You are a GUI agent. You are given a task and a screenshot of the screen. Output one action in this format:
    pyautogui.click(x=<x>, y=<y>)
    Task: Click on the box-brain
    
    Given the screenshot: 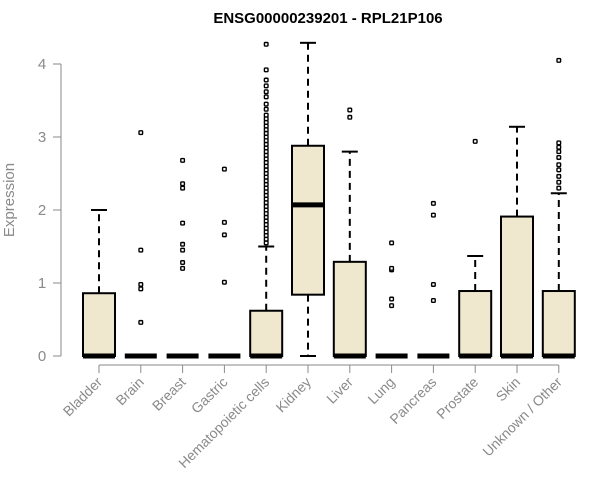 What is the action you would take?
    pyautogui.click(x=140, y=244)
    